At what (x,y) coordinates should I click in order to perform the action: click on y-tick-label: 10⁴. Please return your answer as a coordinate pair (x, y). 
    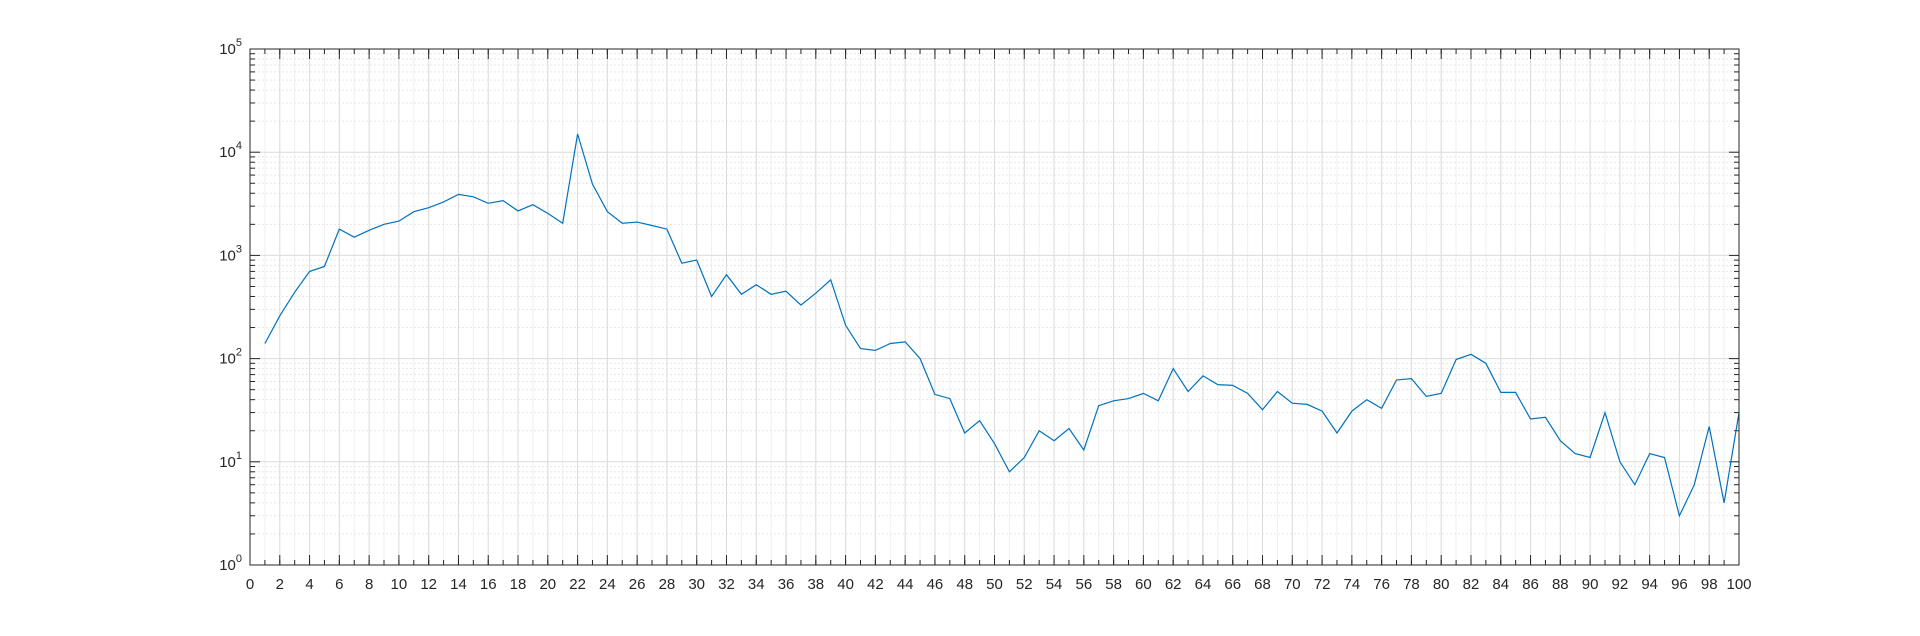
    Looking at the image, I should click on (230, 150).